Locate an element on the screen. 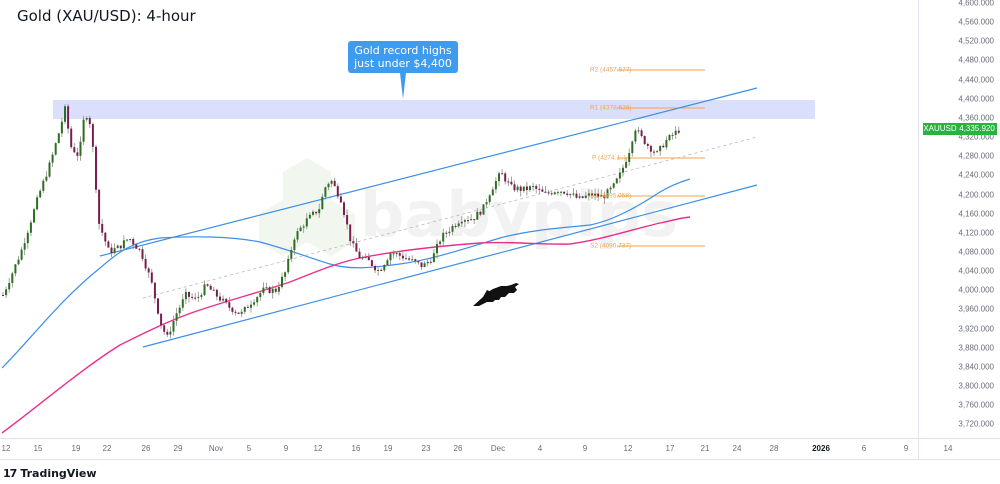 The width and height of the screenshot is (1000, 484). price-tick: 4,400.000 is located at coordinates (976, 99).